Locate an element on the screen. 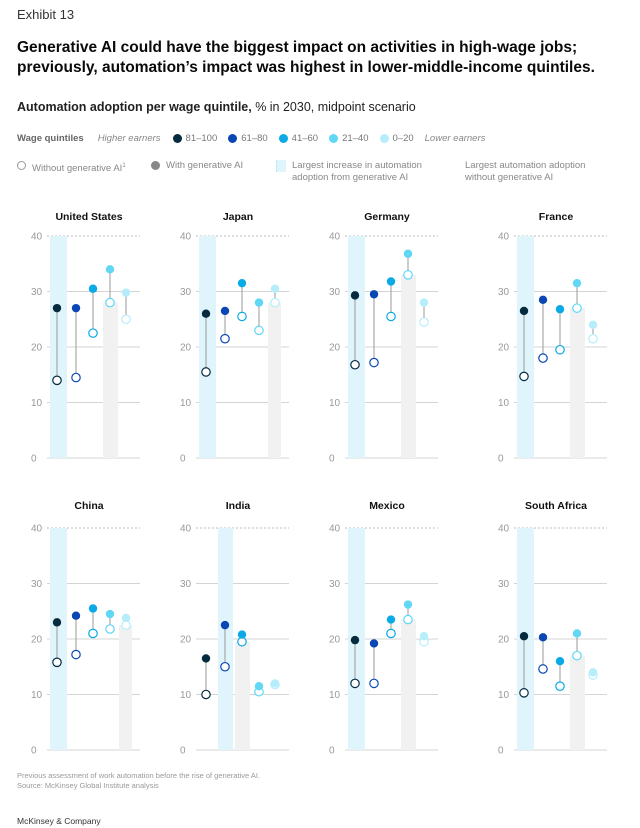 The width and height of the screenshot is (640, 828). india-tick-40: 40 is located at coordinates (186, 529).